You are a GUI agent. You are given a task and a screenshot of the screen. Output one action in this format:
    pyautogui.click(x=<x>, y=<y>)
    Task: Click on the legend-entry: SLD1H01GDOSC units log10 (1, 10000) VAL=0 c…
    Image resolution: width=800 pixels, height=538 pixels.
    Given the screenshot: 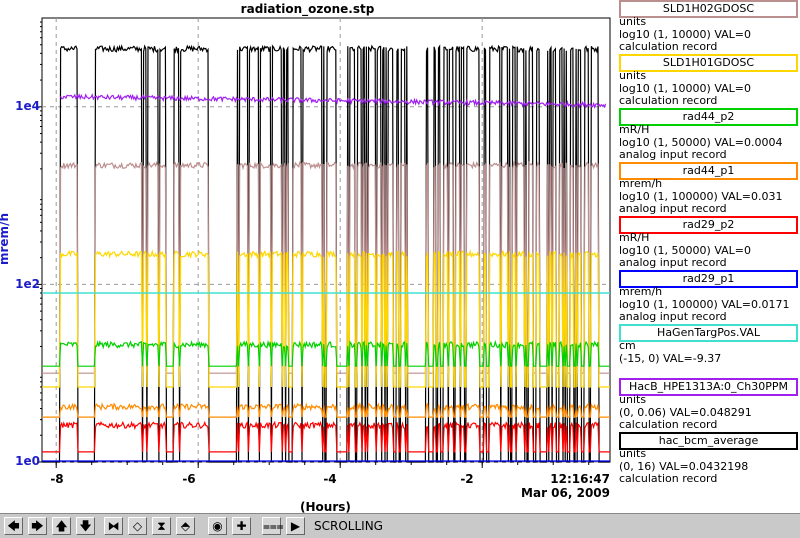 What is the action you would take?
    pyautogui.click(x=707, y=81)
    